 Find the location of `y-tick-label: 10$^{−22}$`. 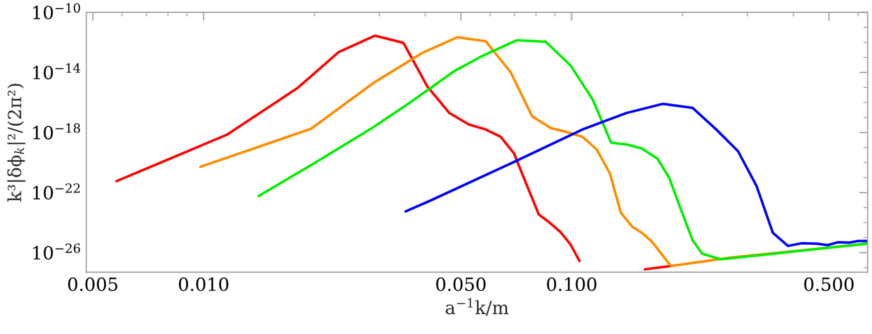

y-tick-label: 10$^{−22}$ is located at coordinates (56, 191).